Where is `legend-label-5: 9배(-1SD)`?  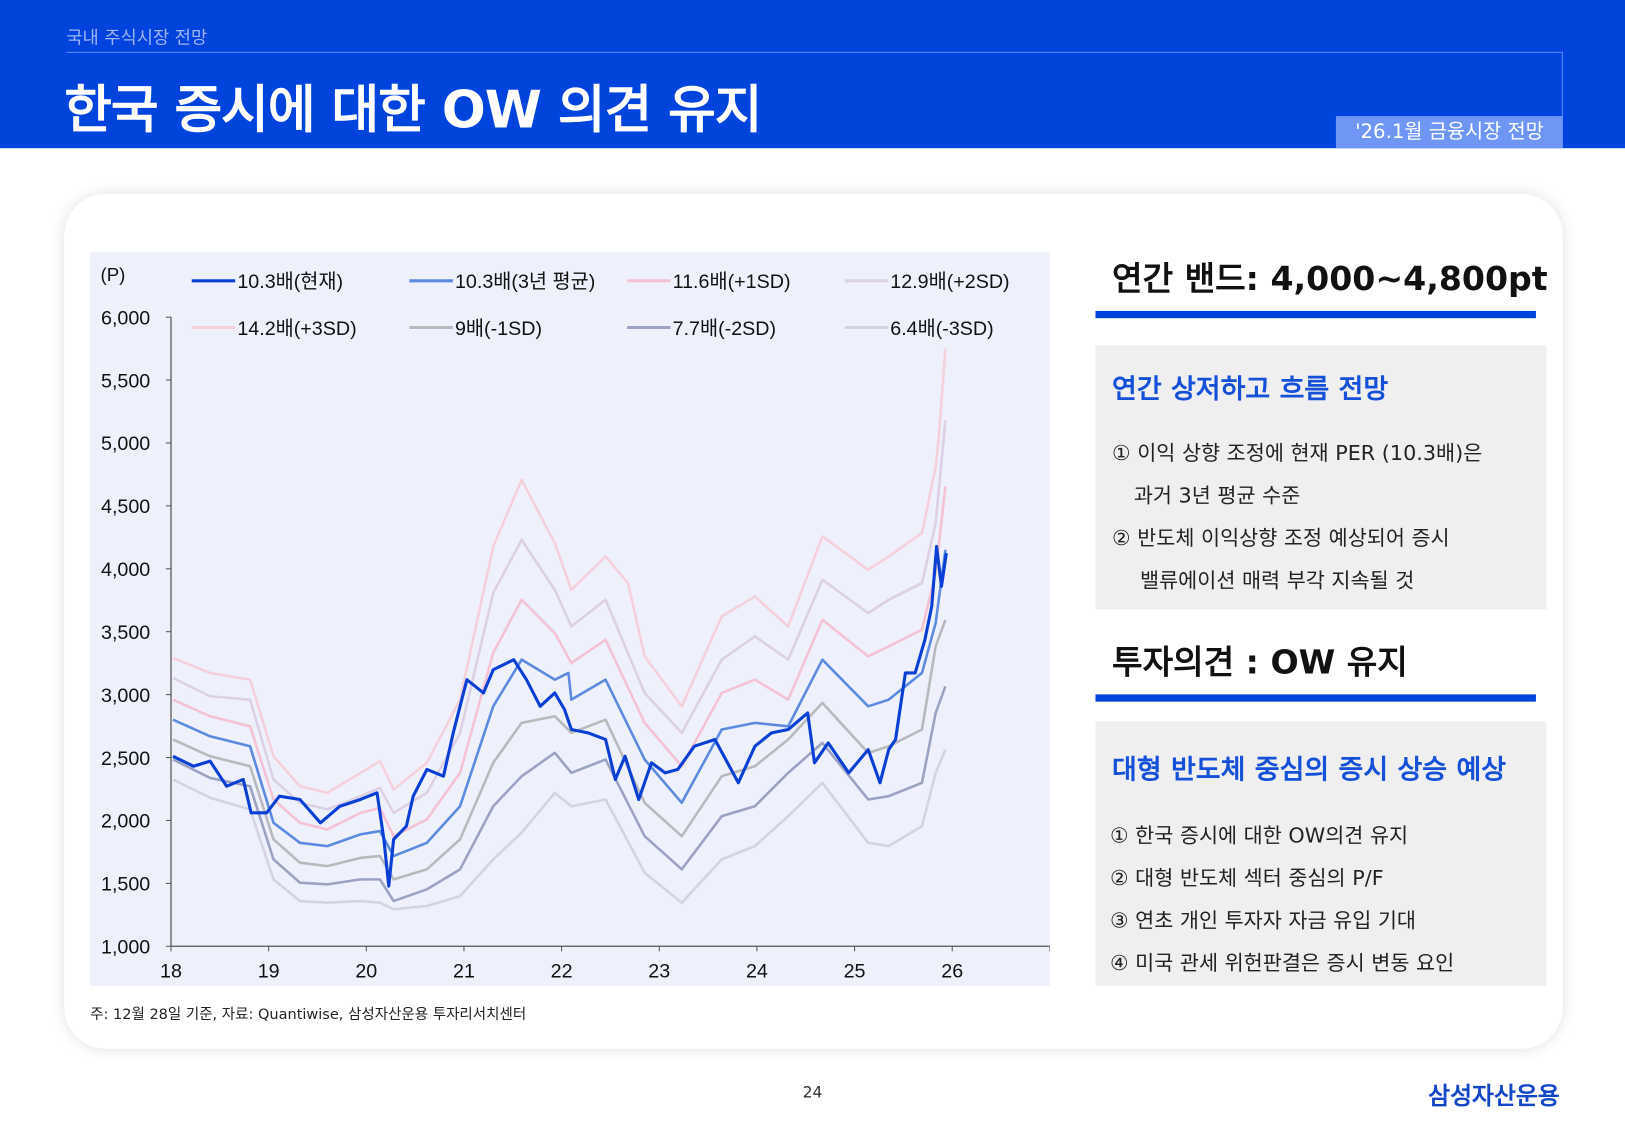 legend-label-5: 9배(-1SD) is located at coordinates (498, 329).